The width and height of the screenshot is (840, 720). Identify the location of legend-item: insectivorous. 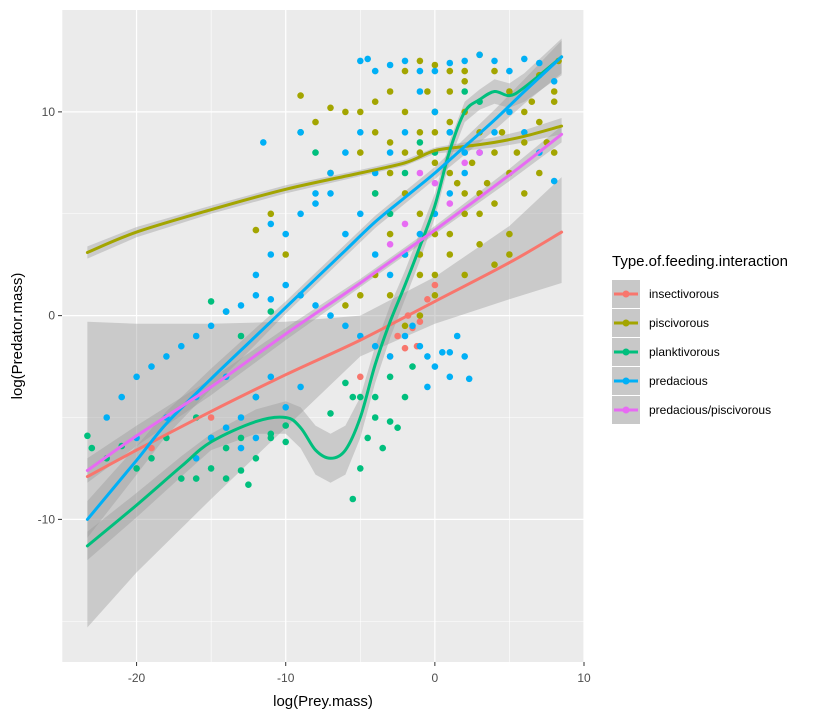
(665, 294).